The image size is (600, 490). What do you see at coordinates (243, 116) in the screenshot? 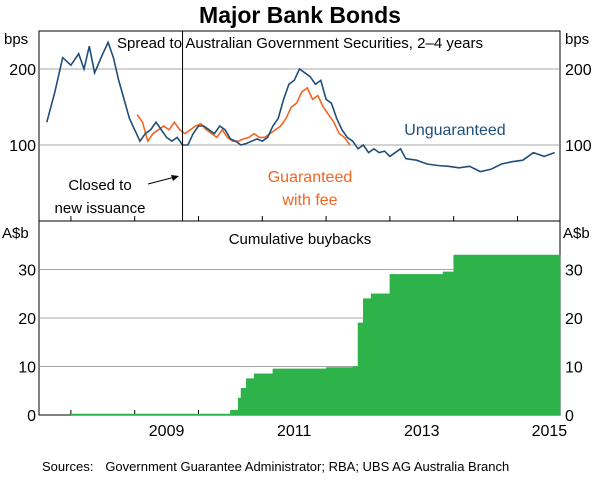
I see `guaranteed-series-line` at bounding box center [243, 116].